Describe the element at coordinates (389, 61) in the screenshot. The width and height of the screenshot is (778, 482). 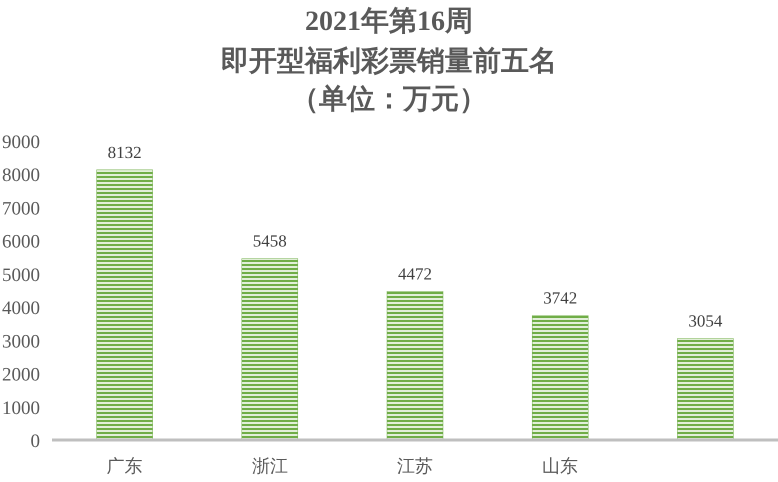
I see `chart-subtitle: 即开型福利彩票销量前五名` at that location.